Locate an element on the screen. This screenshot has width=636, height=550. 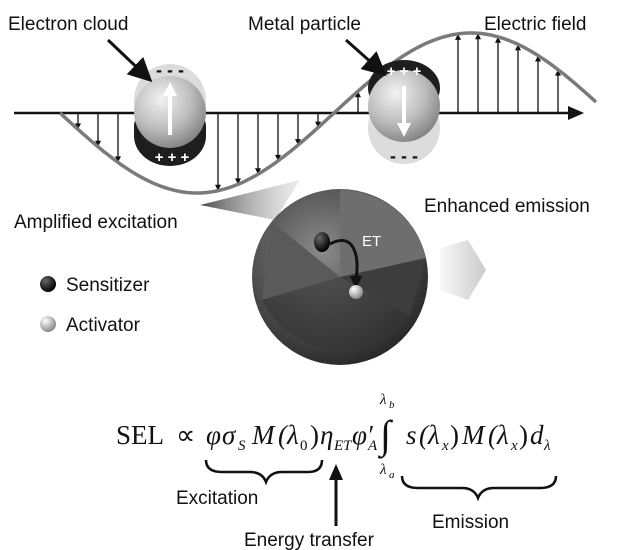
label-amplified-excitation: Amplified excitation is located at coordinates (96, 222).